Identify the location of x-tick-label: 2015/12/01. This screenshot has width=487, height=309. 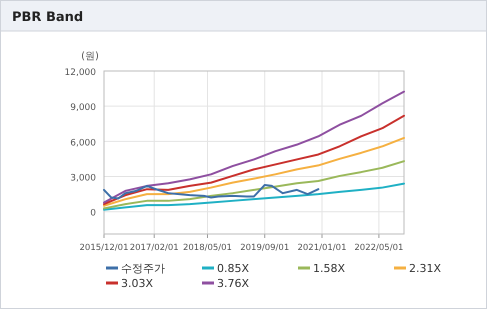
(104, 248).